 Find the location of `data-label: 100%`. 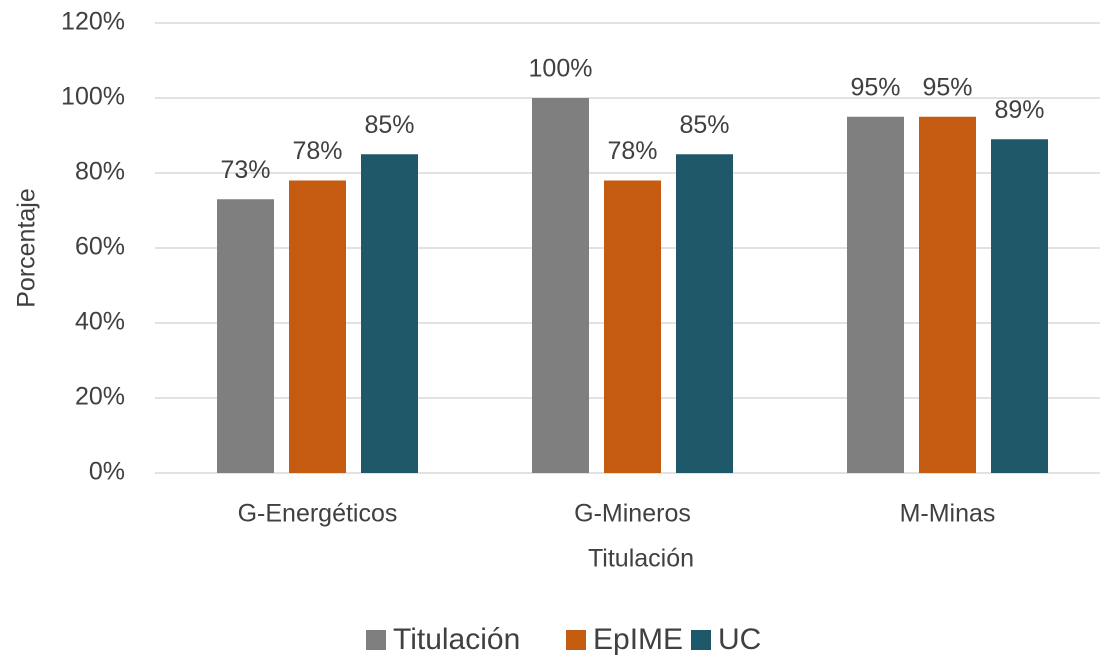

data-label: 100% is located at coordinates (561, 69).